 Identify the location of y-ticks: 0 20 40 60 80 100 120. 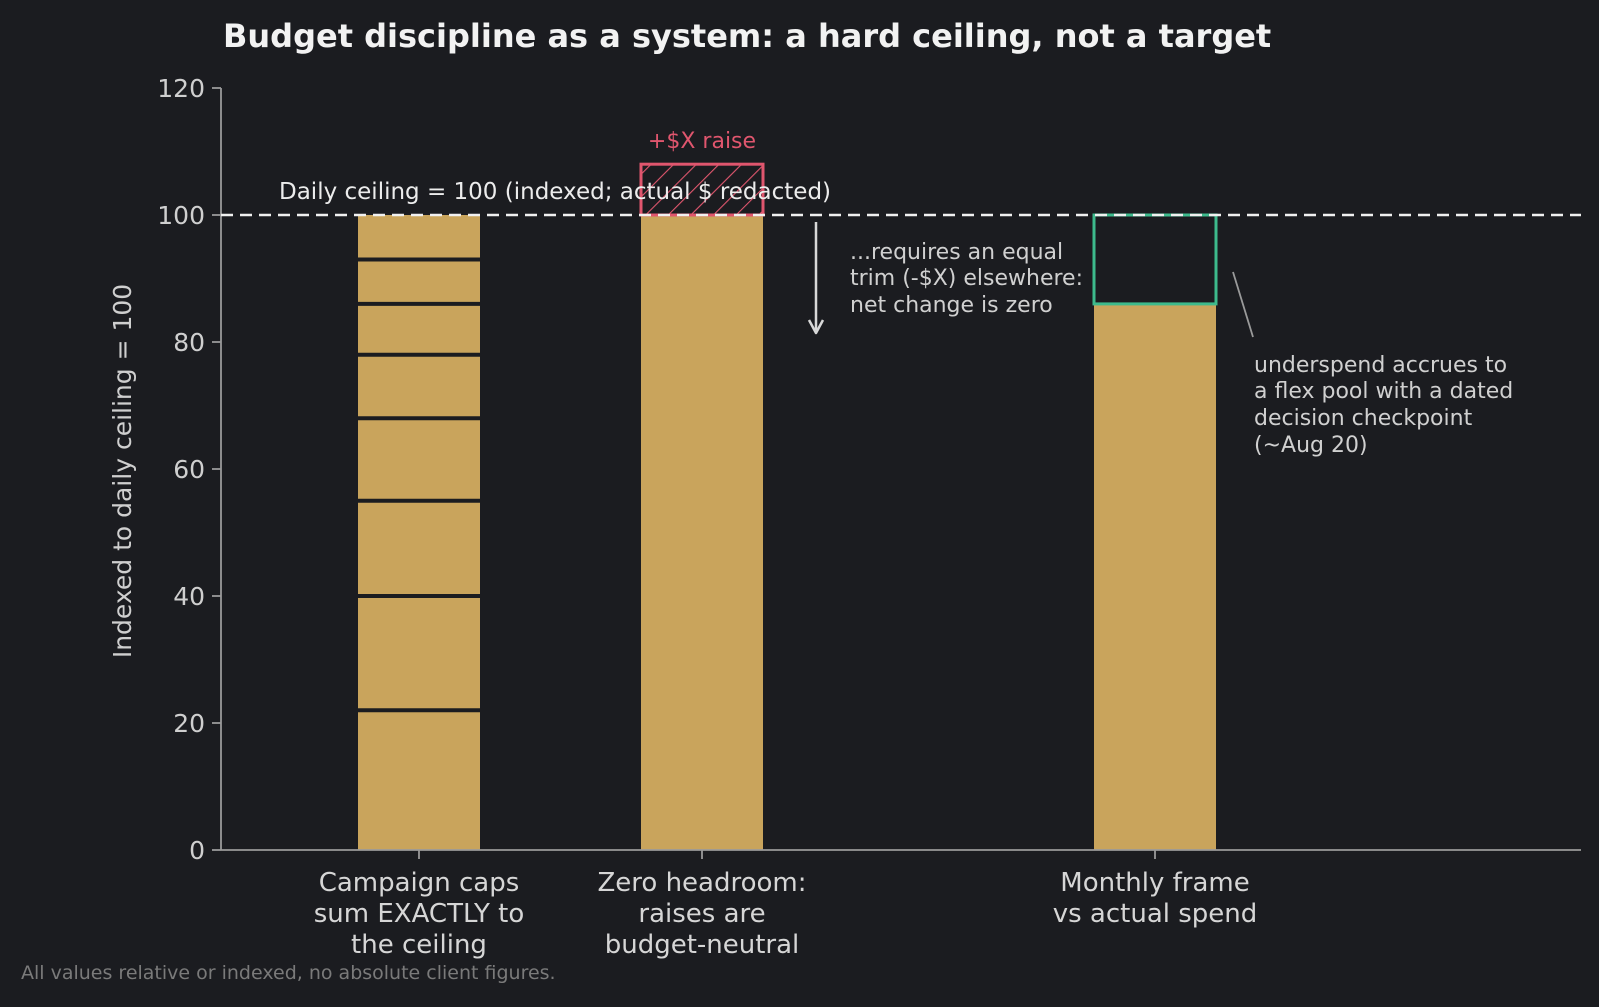
(189, 469).